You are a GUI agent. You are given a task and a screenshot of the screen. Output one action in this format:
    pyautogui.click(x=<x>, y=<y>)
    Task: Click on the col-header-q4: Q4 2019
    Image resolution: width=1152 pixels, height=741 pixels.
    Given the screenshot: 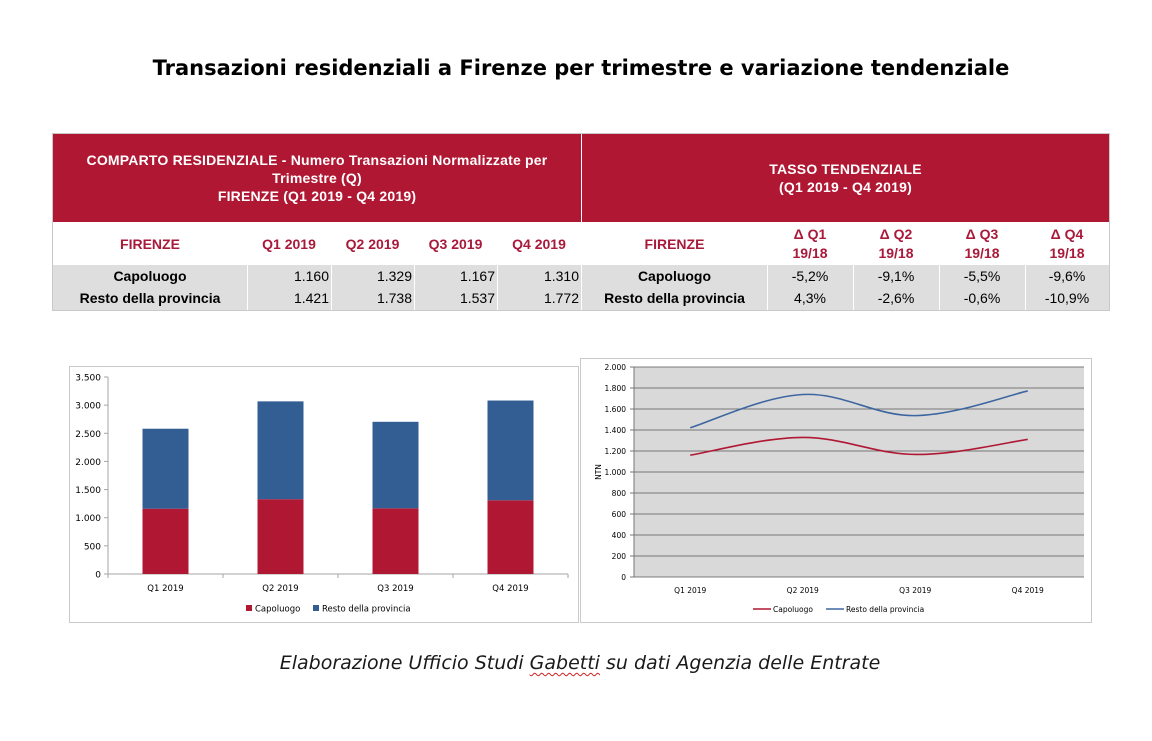 What is the action you would take?
    pyautogui.click(x=539, y=243)
    